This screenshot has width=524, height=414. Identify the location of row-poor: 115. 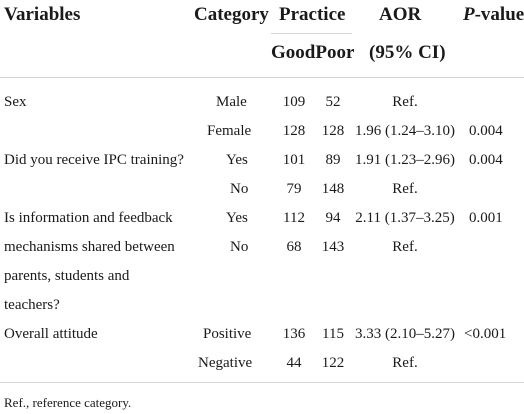
(333, 334).